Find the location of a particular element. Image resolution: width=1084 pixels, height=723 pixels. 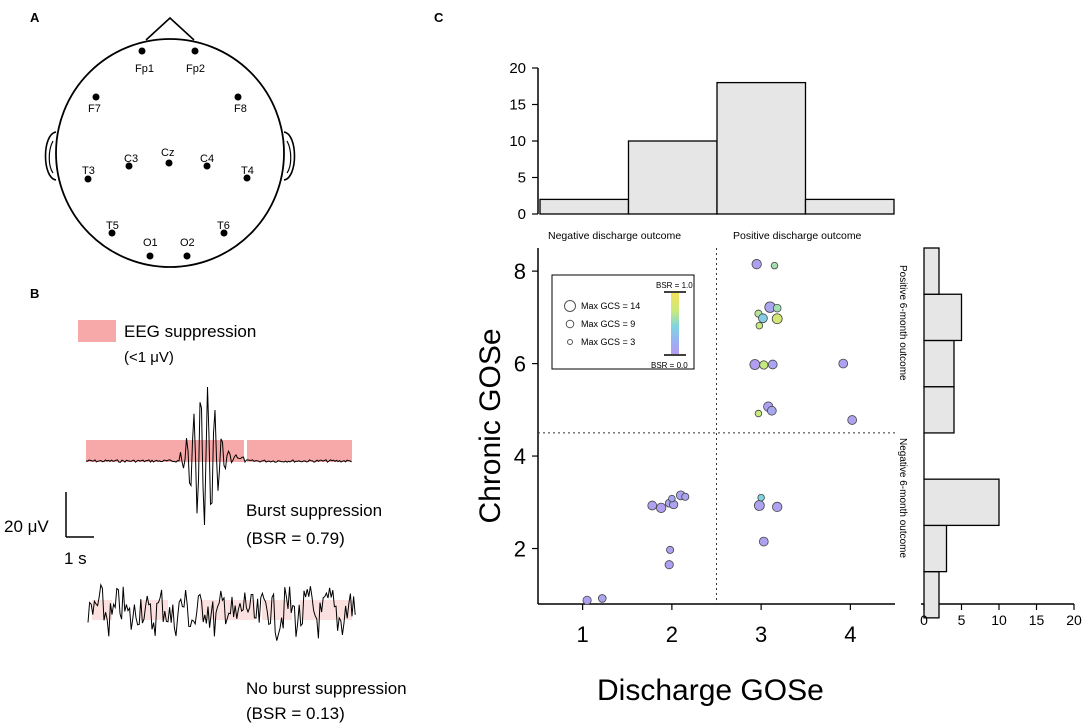

panel-c-letter: C is located at coordinates (439, 17).